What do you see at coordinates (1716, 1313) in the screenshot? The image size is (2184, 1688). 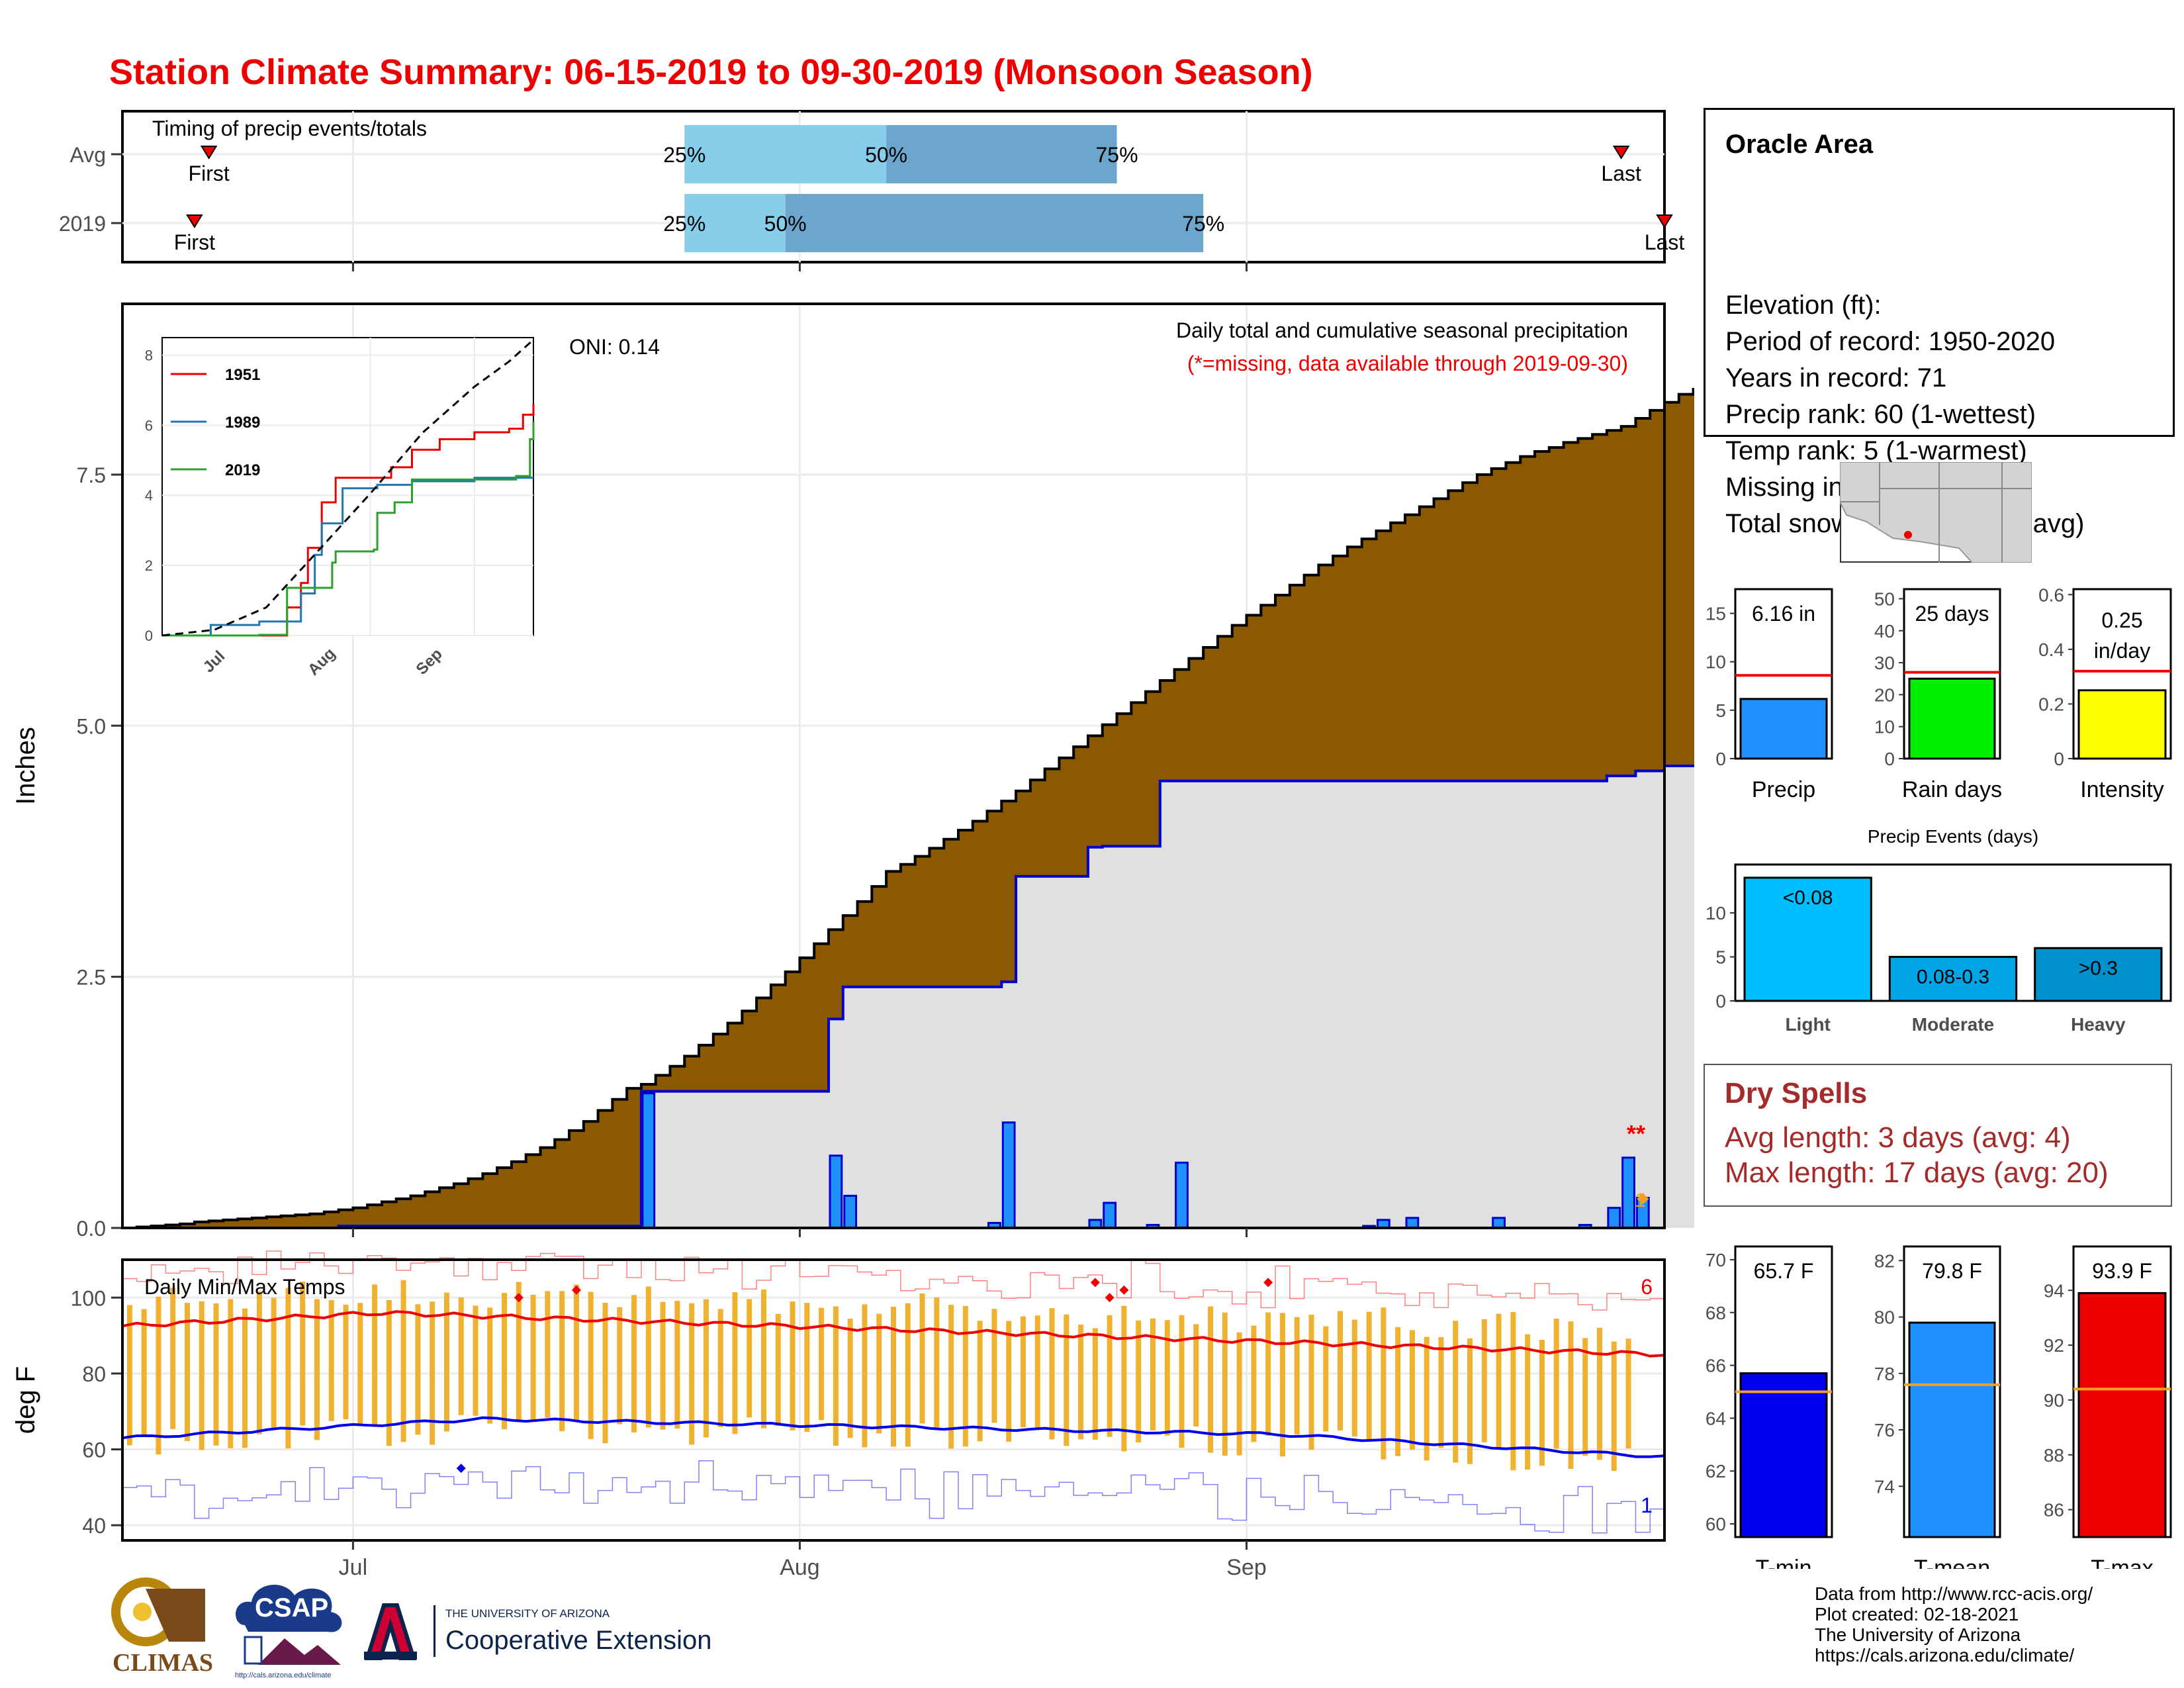 I see `tmin-ytick-label: 68` at bounding box center [1716, 1313].